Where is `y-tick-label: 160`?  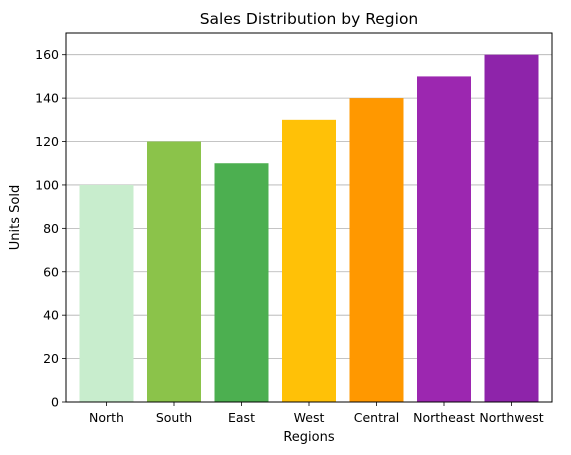
y-tick-label: 160 is located at coordinates (47, 54).